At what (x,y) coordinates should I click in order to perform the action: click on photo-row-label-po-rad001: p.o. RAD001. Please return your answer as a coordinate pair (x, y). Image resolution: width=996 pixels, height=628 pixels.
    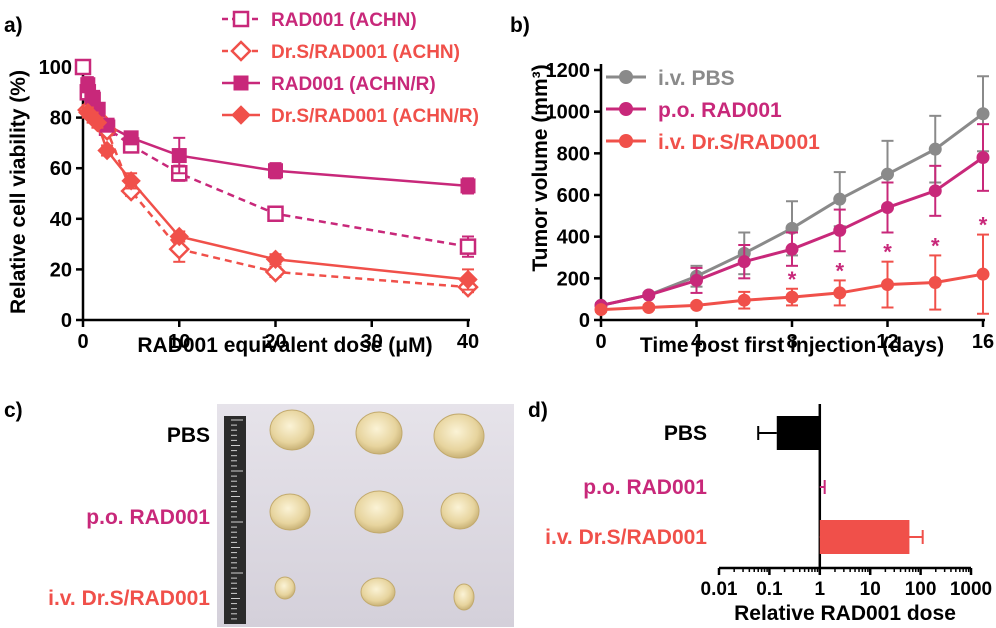
    Looking at the image, I should click on (148, 517).